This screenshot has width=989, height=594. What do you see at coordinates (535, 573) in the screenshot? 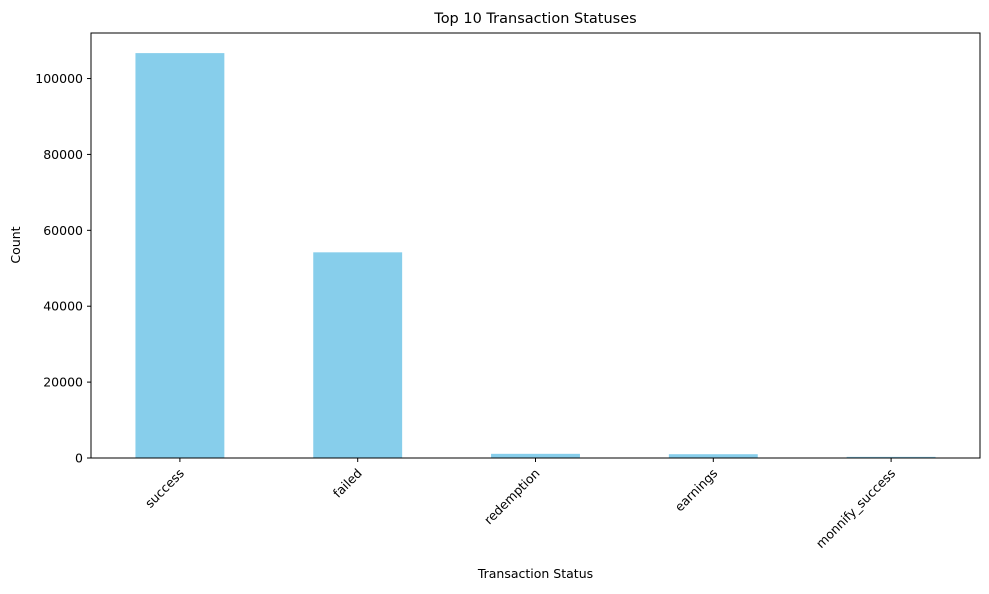
I see `x-axis-label: Transaction Status` at bounding box center [535, 573].